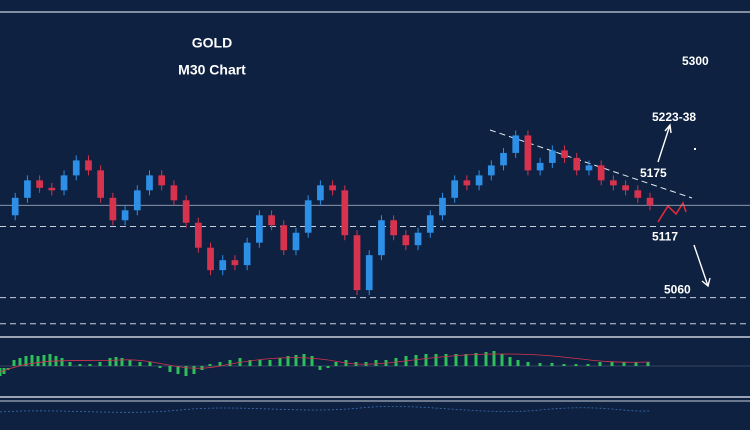 This screenshot has height=430, width=750. I want to click on projection-down, so click(672, 212).